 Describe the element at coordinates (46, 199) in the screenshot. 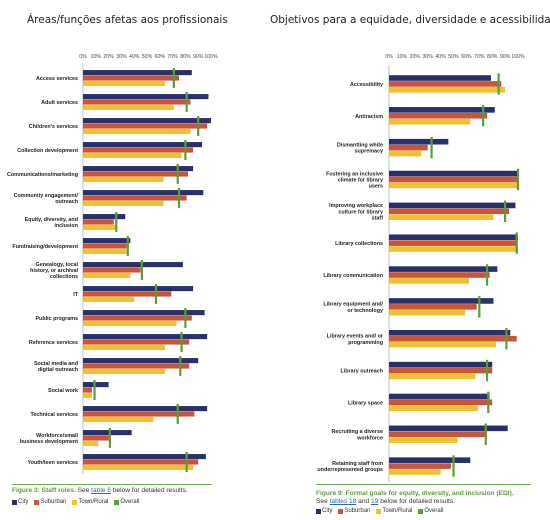

I see `category-label: Community engagement/outreach` at that location.